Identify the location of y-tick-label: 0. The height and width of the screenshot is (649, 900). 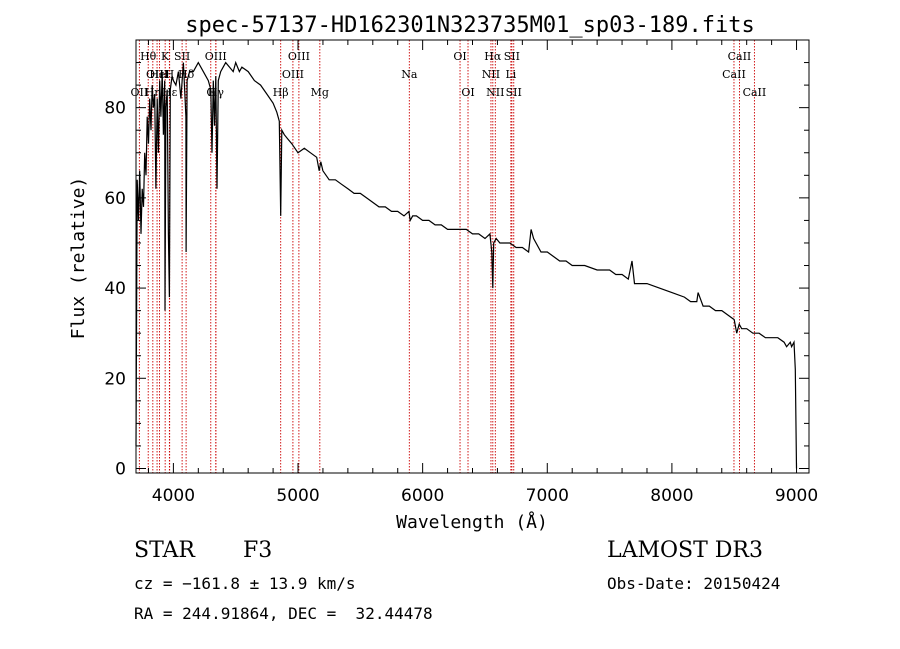
(120, 469).